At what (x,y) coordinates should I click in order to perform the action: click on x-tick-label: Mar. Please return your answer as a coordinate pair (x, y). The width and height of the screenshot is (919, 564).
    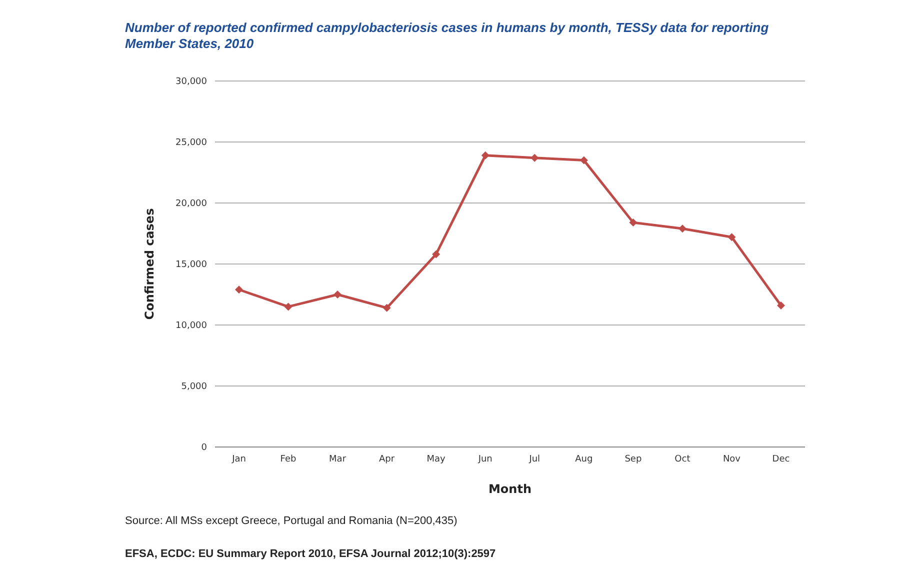
    Looking at the image, I should click on (337, 459).